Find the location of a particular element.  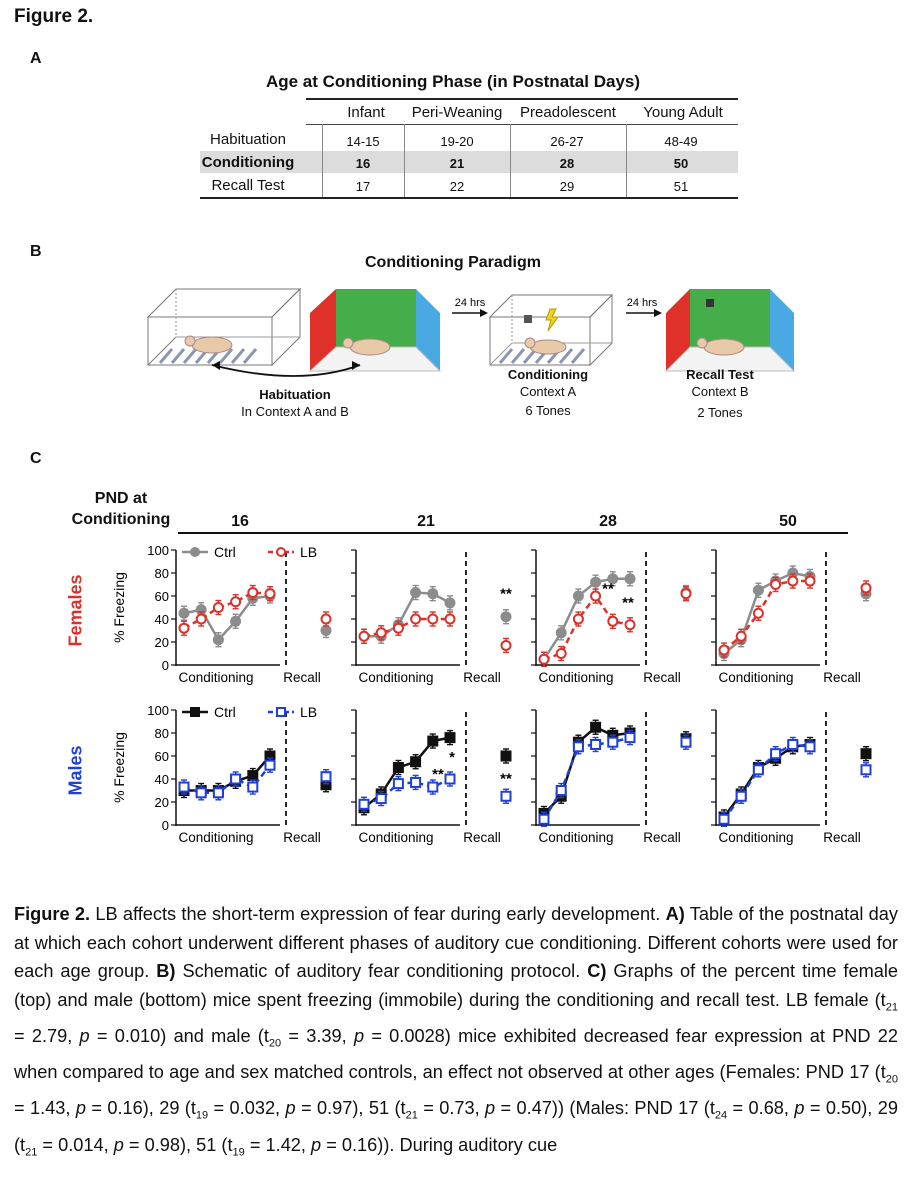

caption-sub-4: 19 is located at coordinates (202, 1116).